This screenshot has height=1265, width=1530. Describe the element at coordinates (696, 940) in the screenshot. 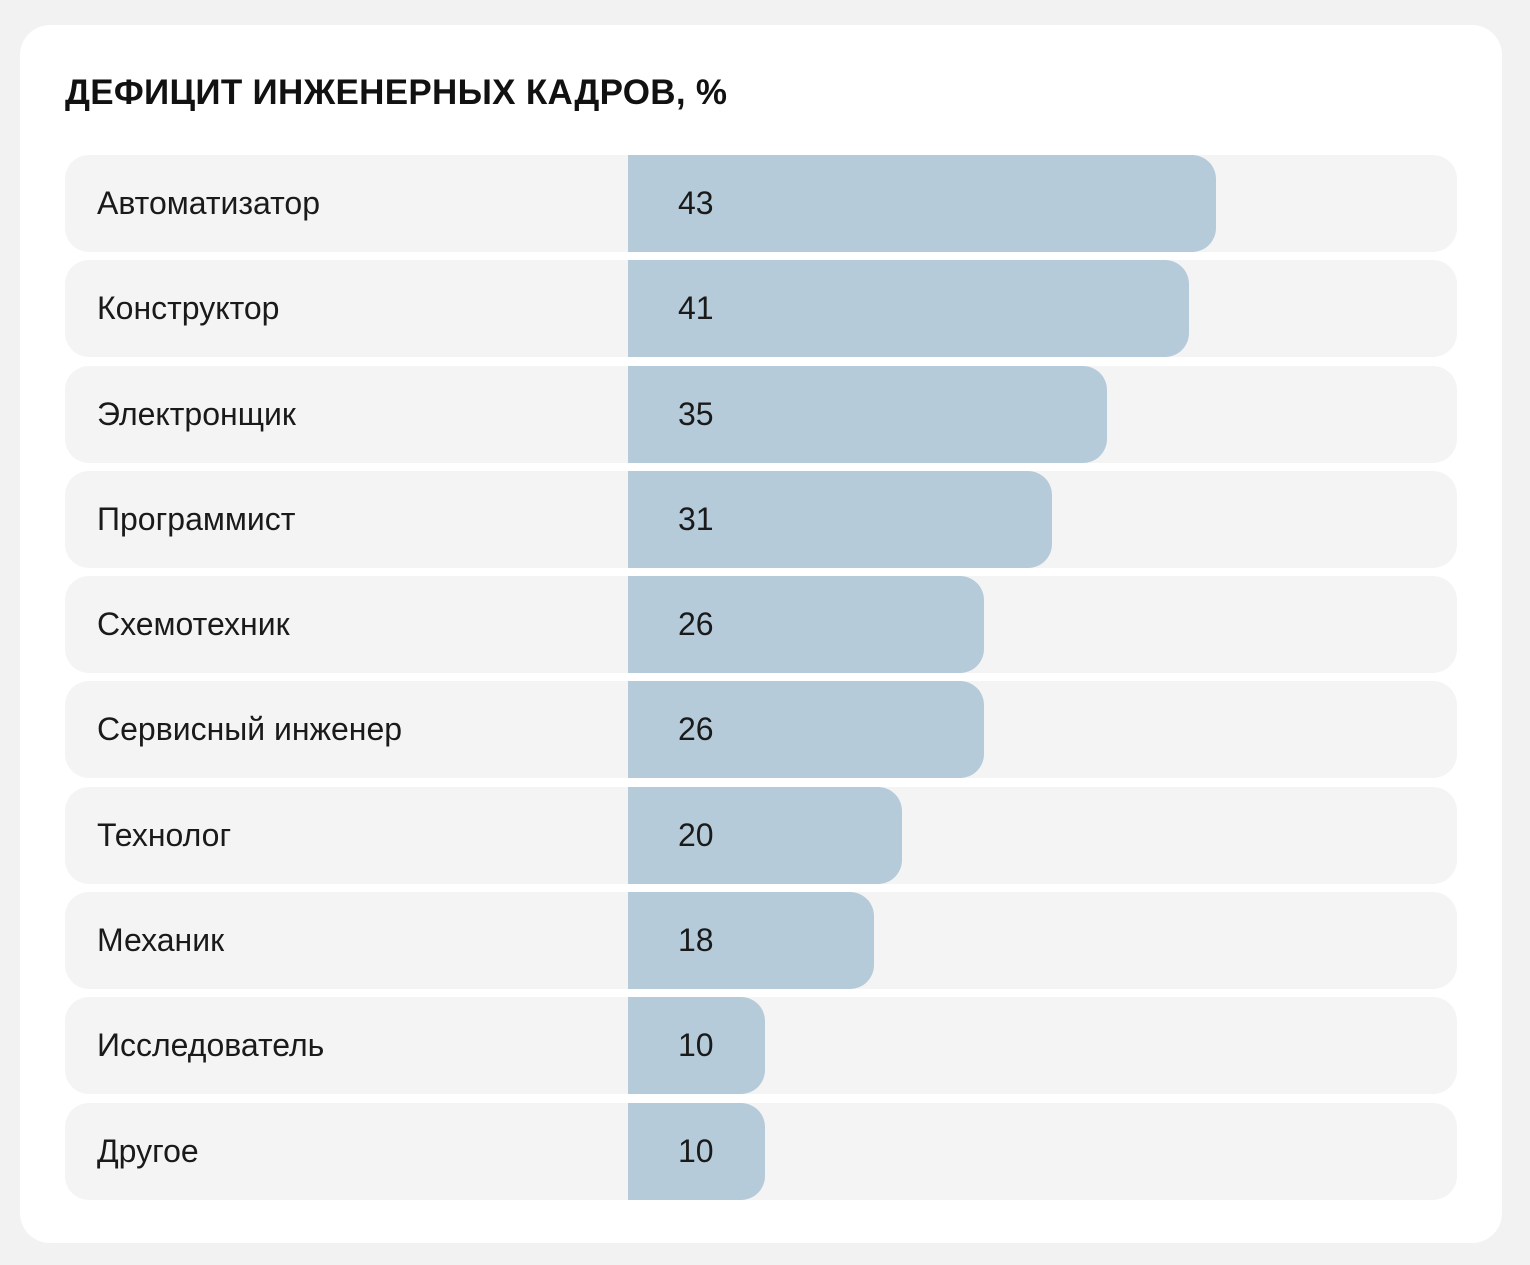

I see `value-label: 18` at that location.